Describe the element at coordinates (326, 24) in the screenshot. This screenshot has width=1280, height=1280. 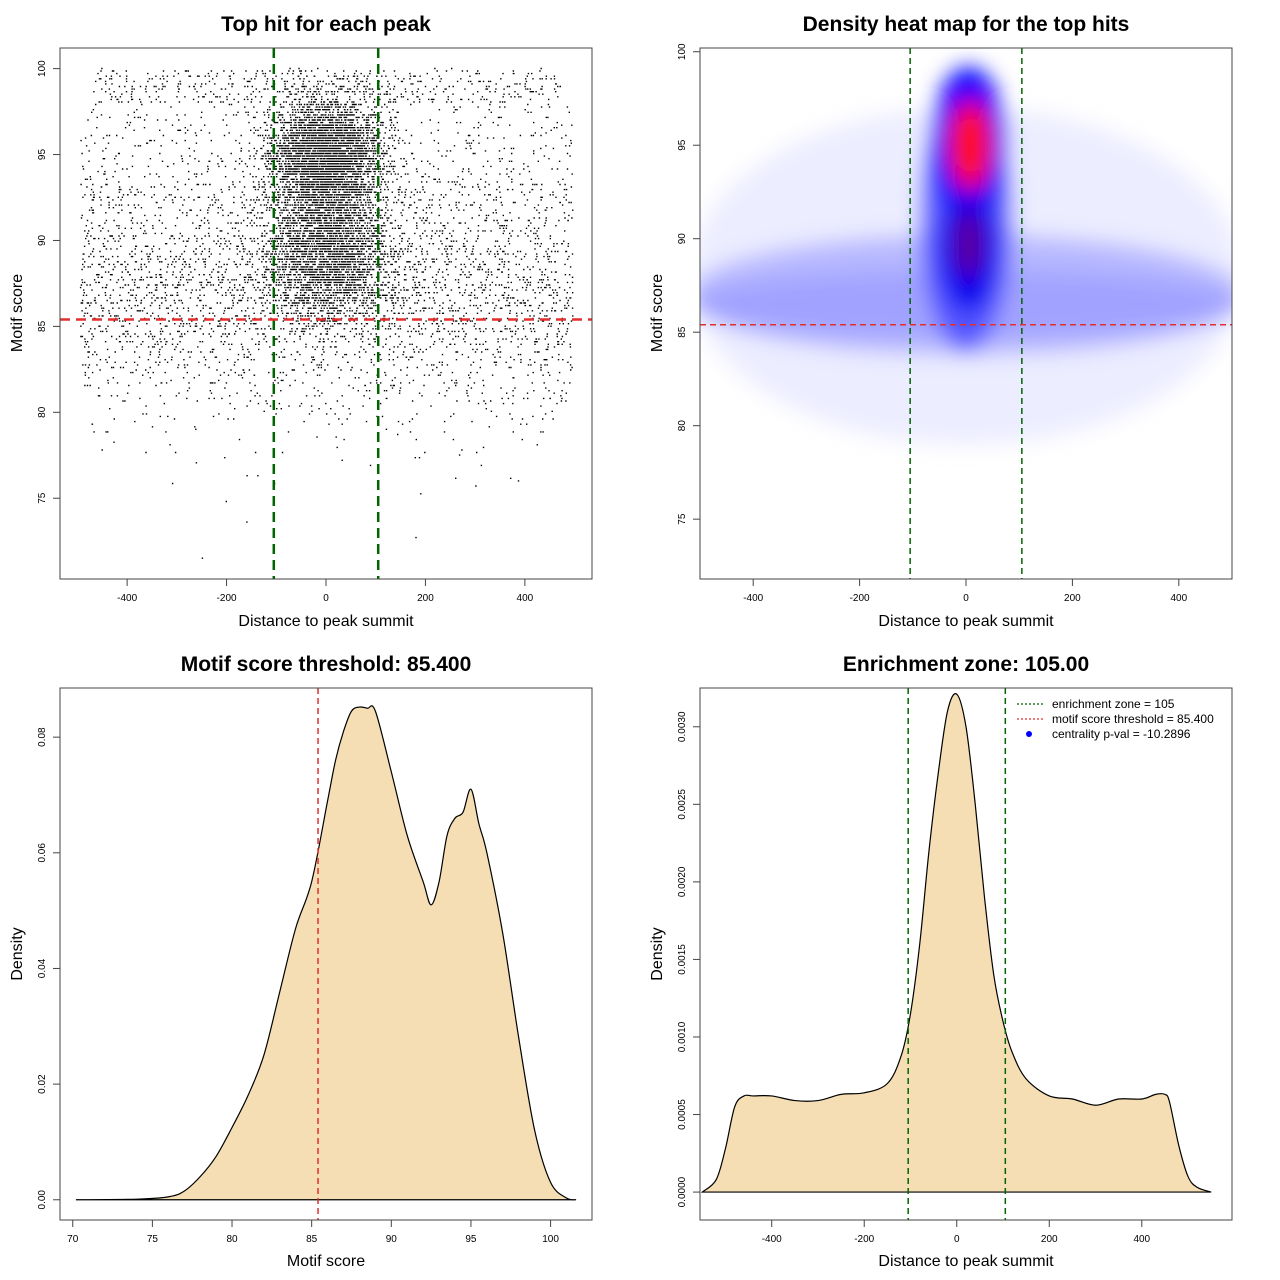
I see `scatter-title: Top hit for each peak` at that location.